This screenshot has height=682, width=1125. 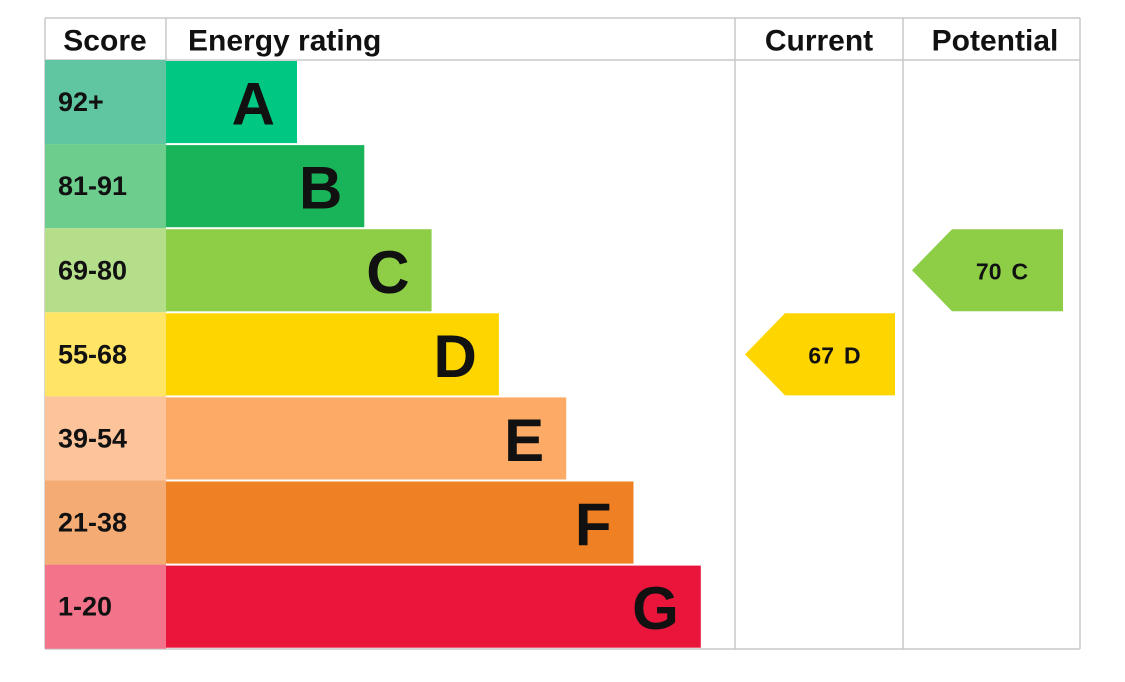 What do you see at coordinates (524, 440) in the screenshot?
I see `rating-letter: E` at bounding box center [524, 440].